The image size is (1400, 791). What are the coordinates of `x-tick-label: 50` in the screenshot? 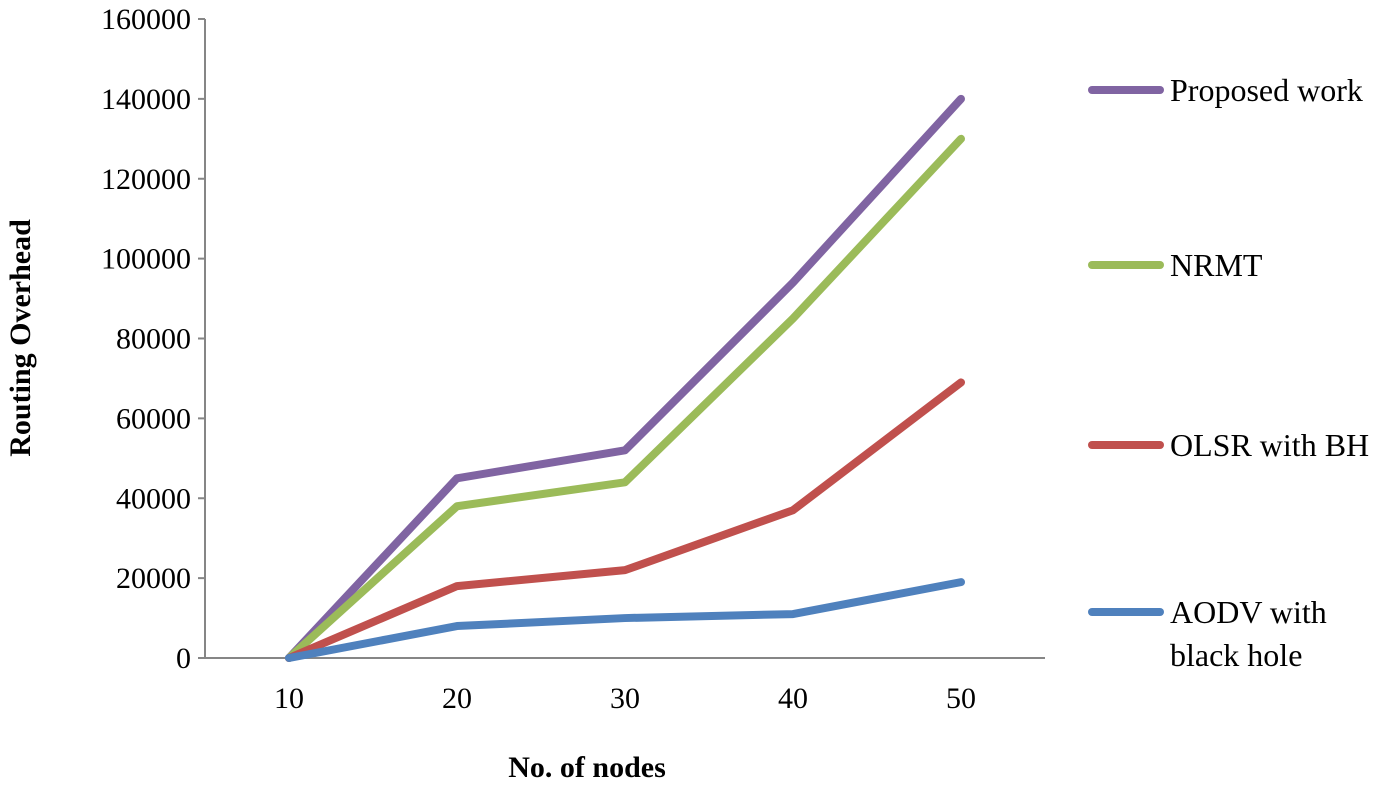 It's located at (961, 698).